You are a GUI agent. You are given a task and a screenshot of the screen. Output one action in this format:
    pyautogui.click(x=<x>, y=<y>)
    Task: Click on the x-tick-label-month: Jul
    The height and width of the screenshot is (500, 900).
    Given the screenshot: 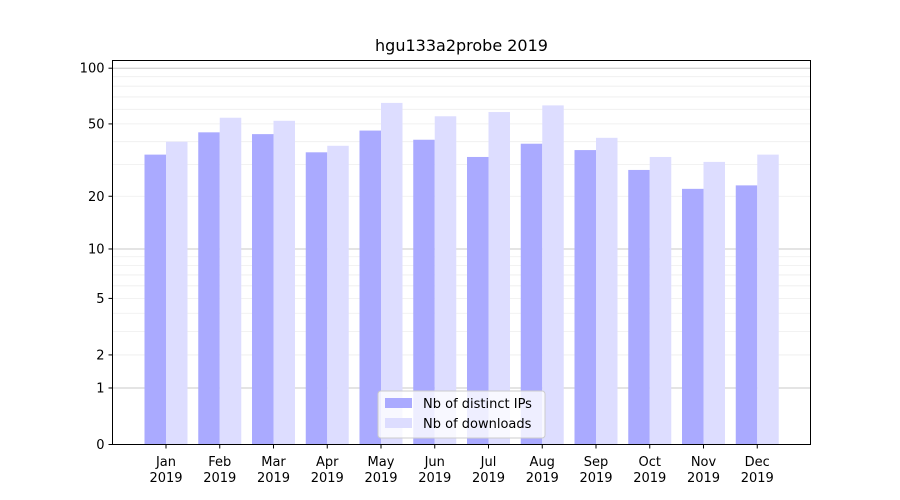 What is the action you would take?
    pyautogui.click(x=488, y=462)
    